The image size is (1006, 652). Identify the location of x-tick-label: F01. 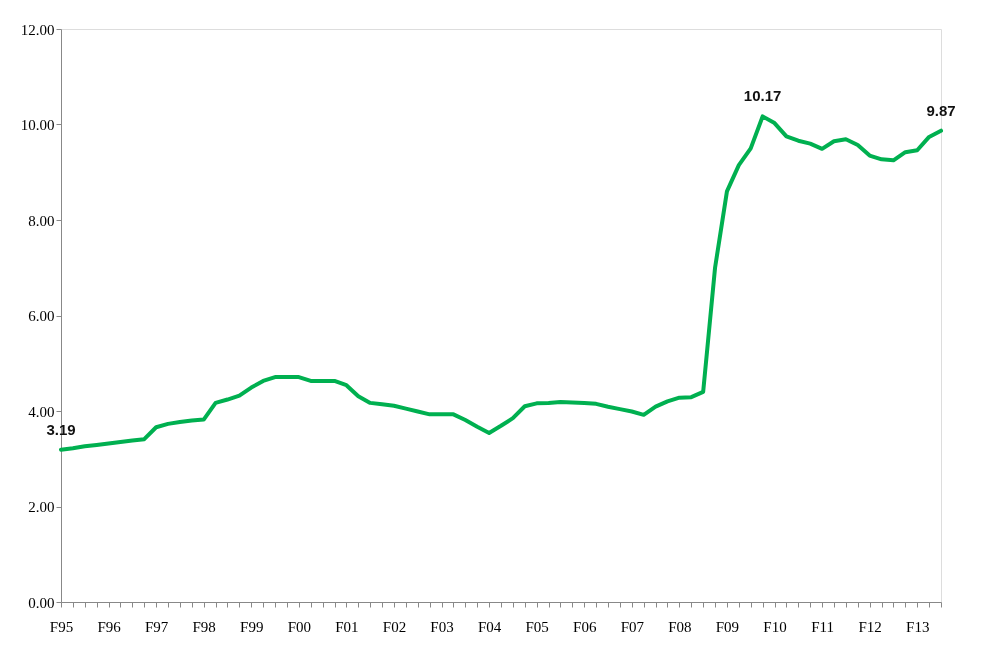
(347, 626).